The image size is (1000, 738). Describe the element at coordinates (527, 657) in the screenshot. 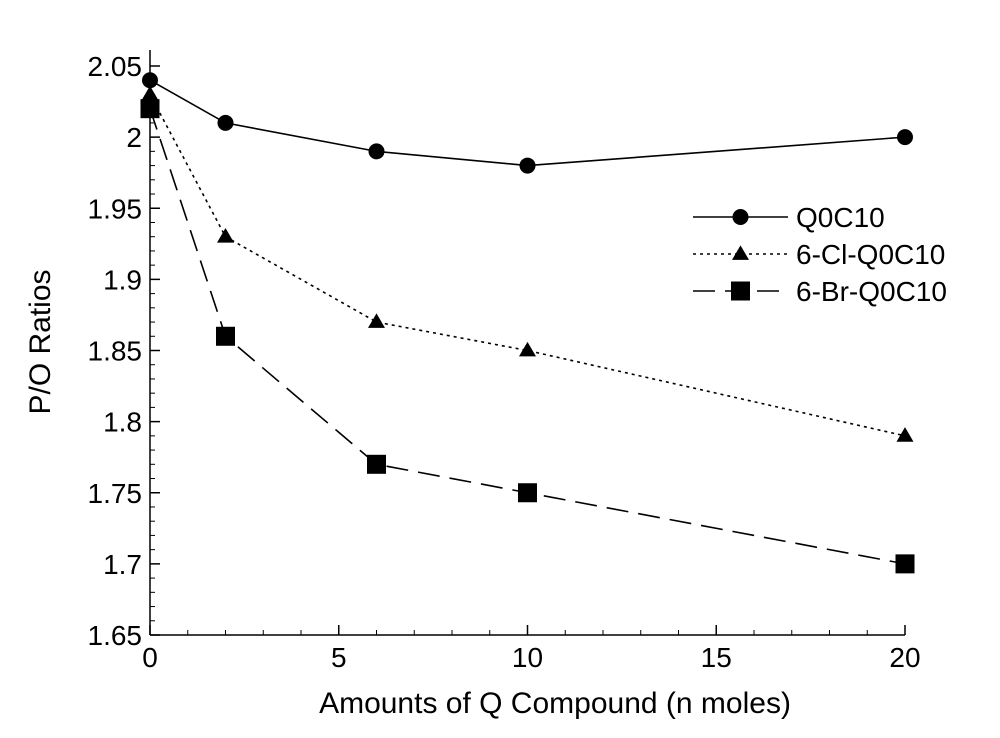

I see `x-tick-label: 10` at that location.